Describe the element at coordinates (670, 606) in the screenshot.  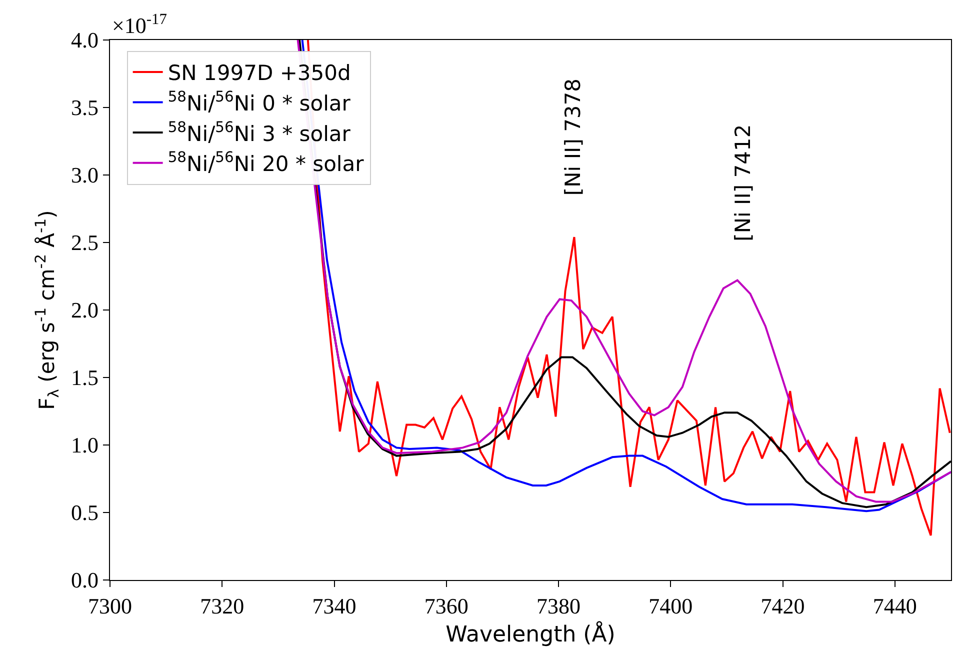
I see `x-tick-label: 7400` at that location.